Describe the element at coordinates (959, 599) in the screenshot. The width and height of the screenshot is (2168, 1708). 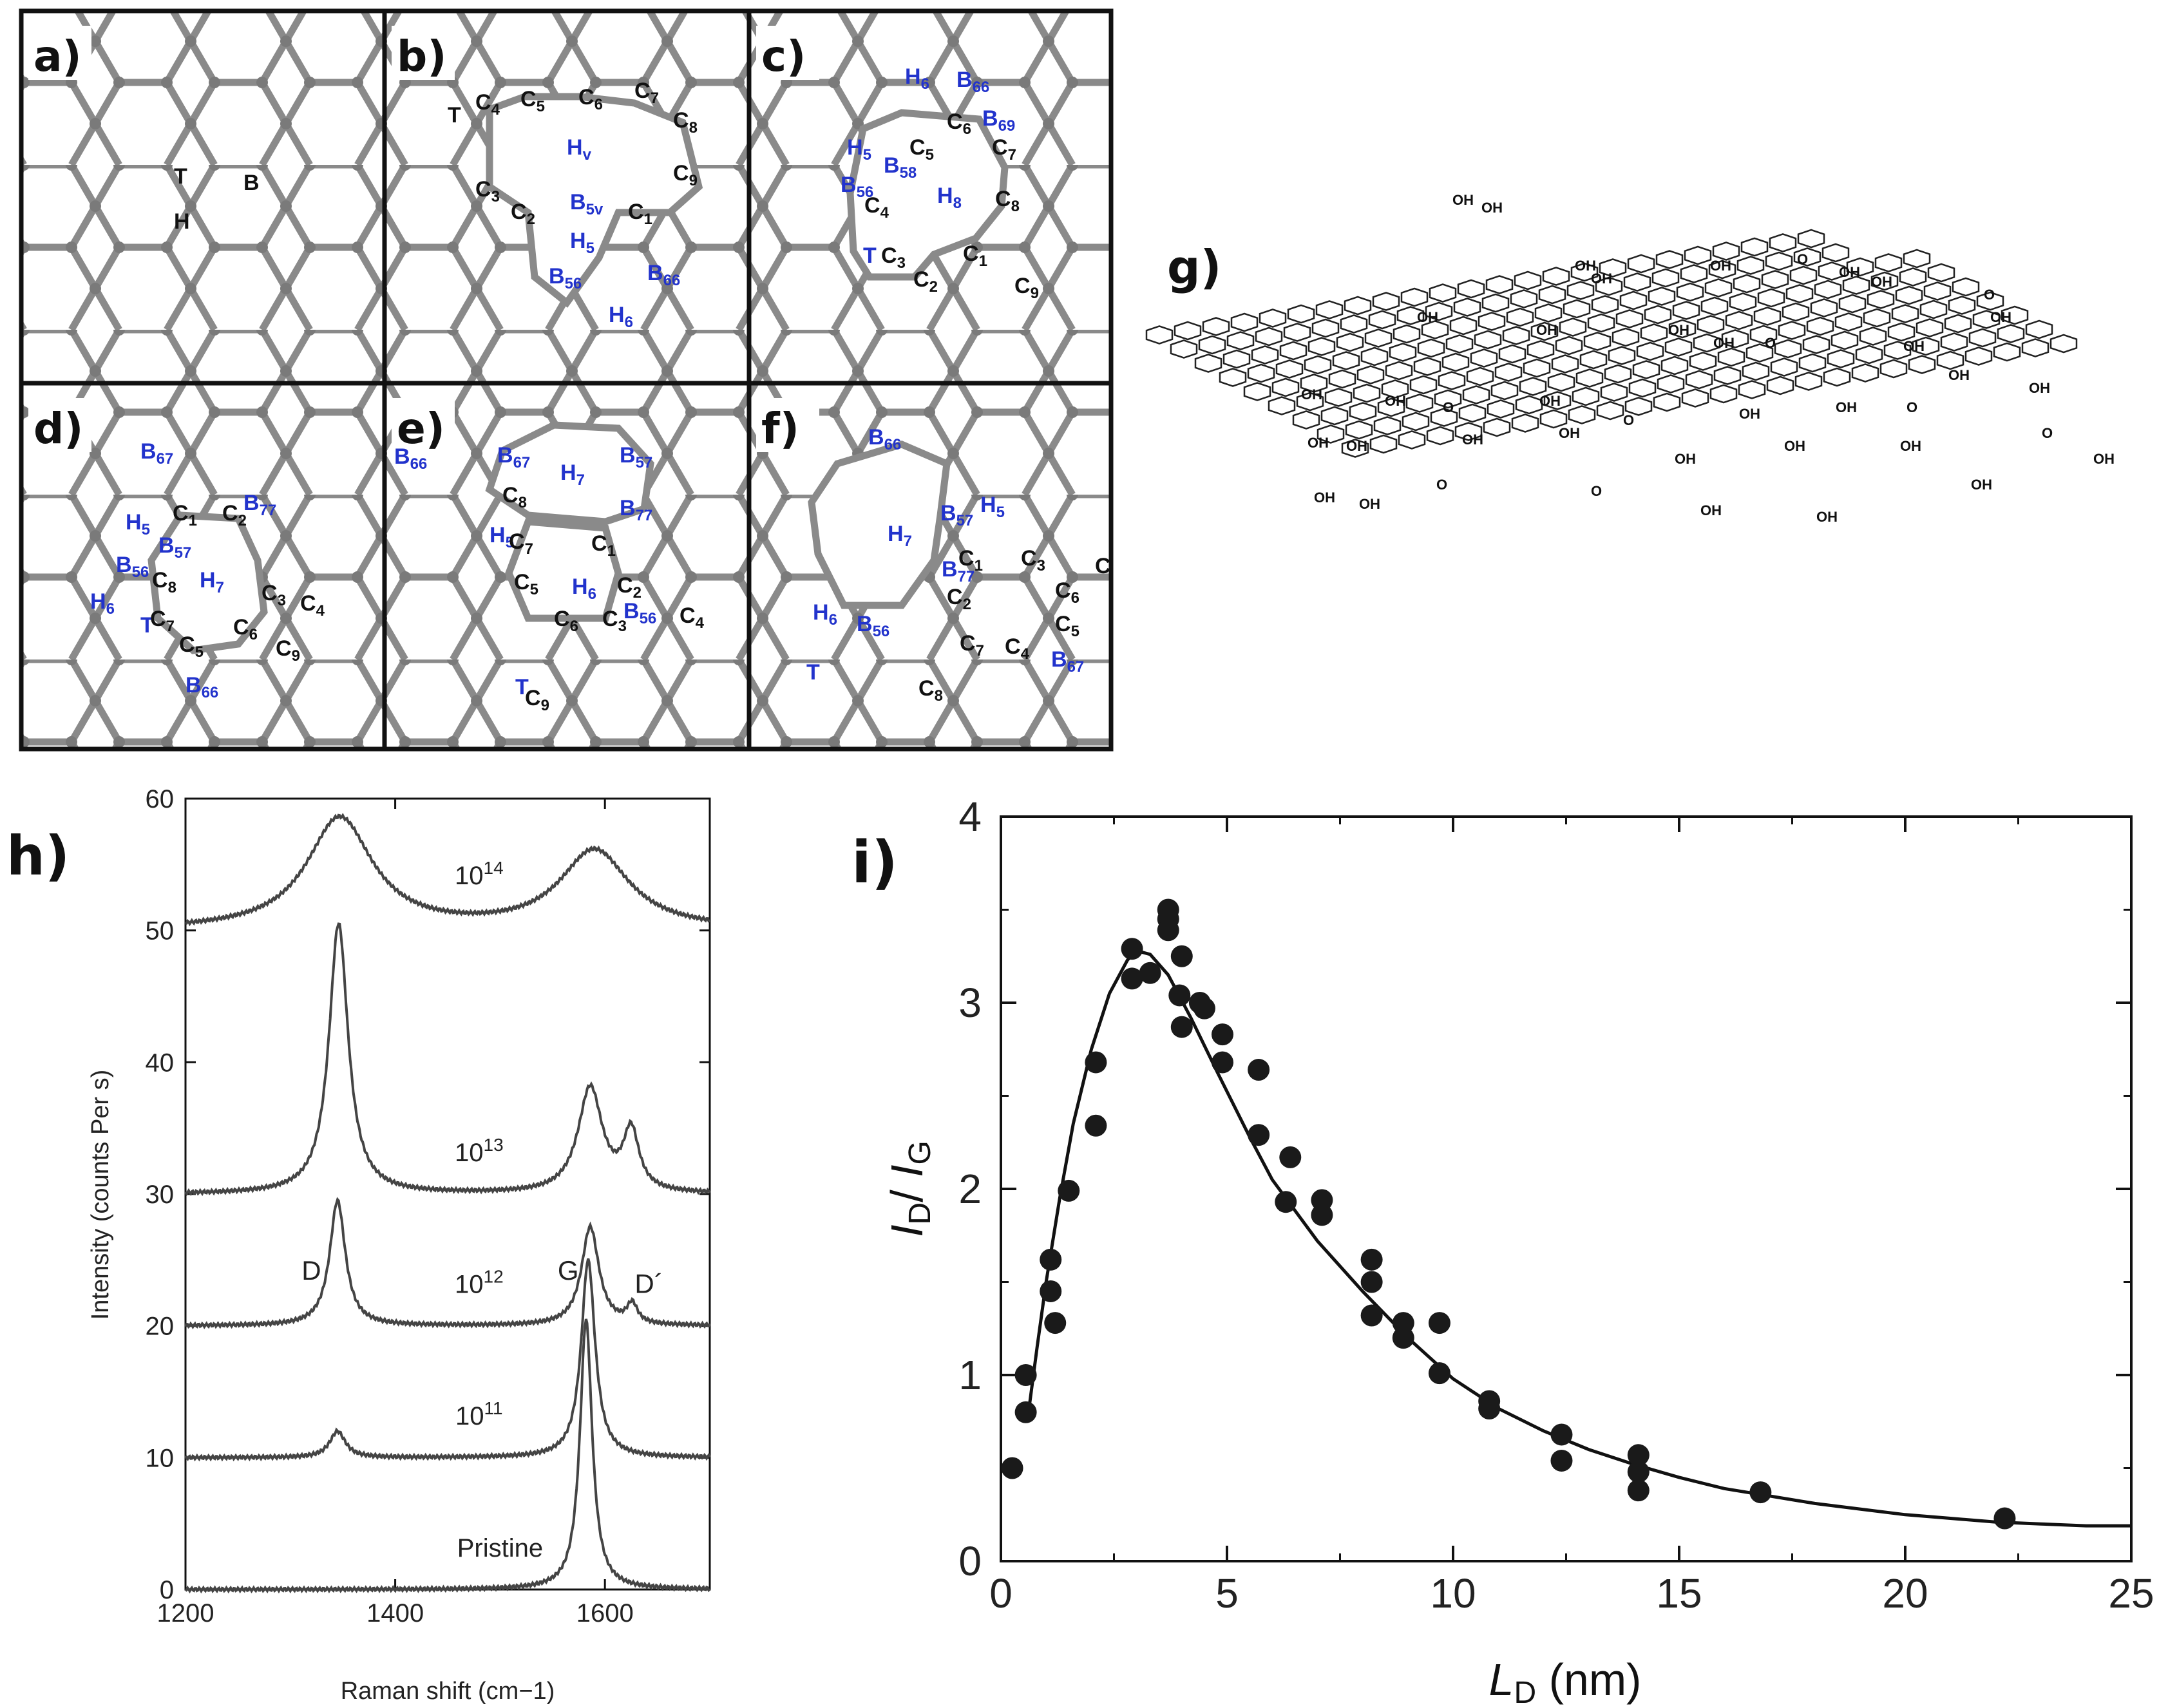
I see `panel-f-atom-label: C2` at that location.